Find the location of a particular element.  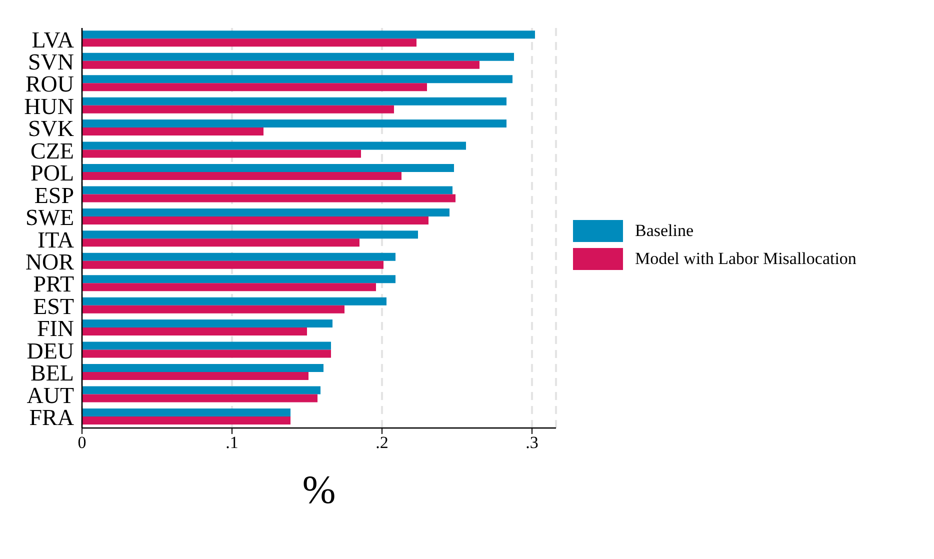

y-tick-label: SVN is located at coordinates (51, 62).